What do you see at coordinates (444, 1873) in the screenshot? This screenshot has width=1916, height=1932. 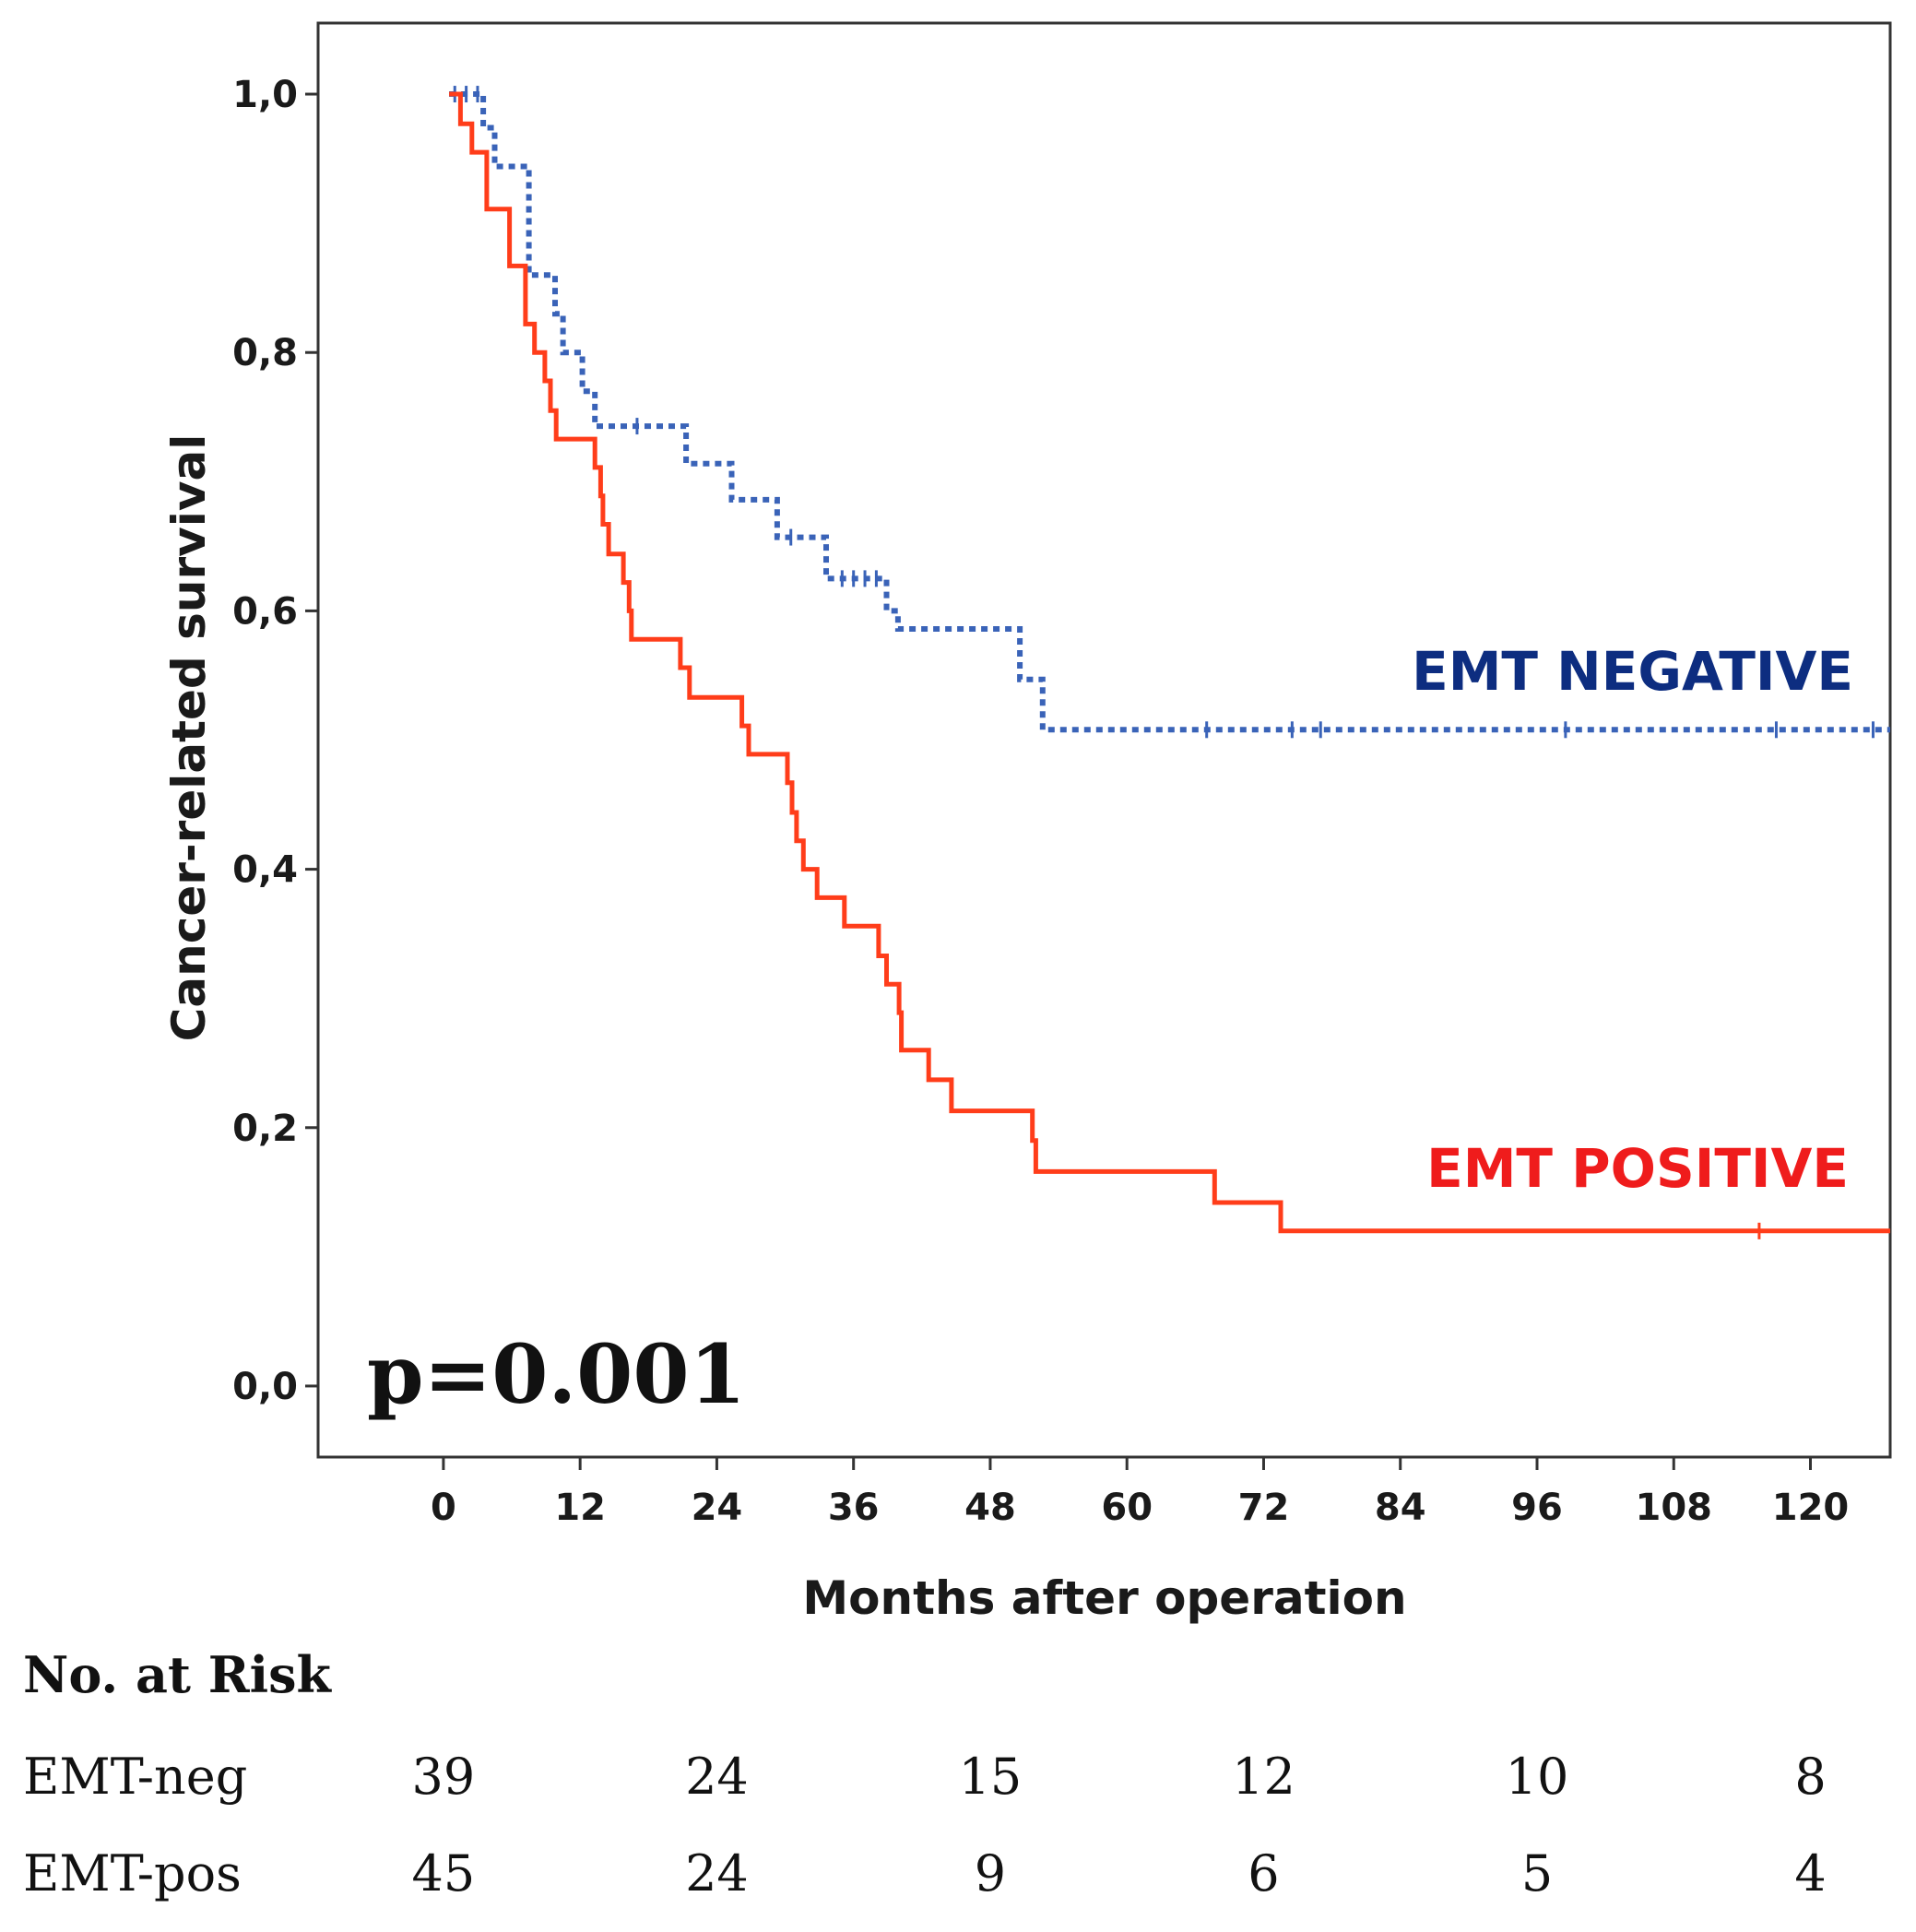 I see `risk-count: 45` at bounding box center [444, 1873].